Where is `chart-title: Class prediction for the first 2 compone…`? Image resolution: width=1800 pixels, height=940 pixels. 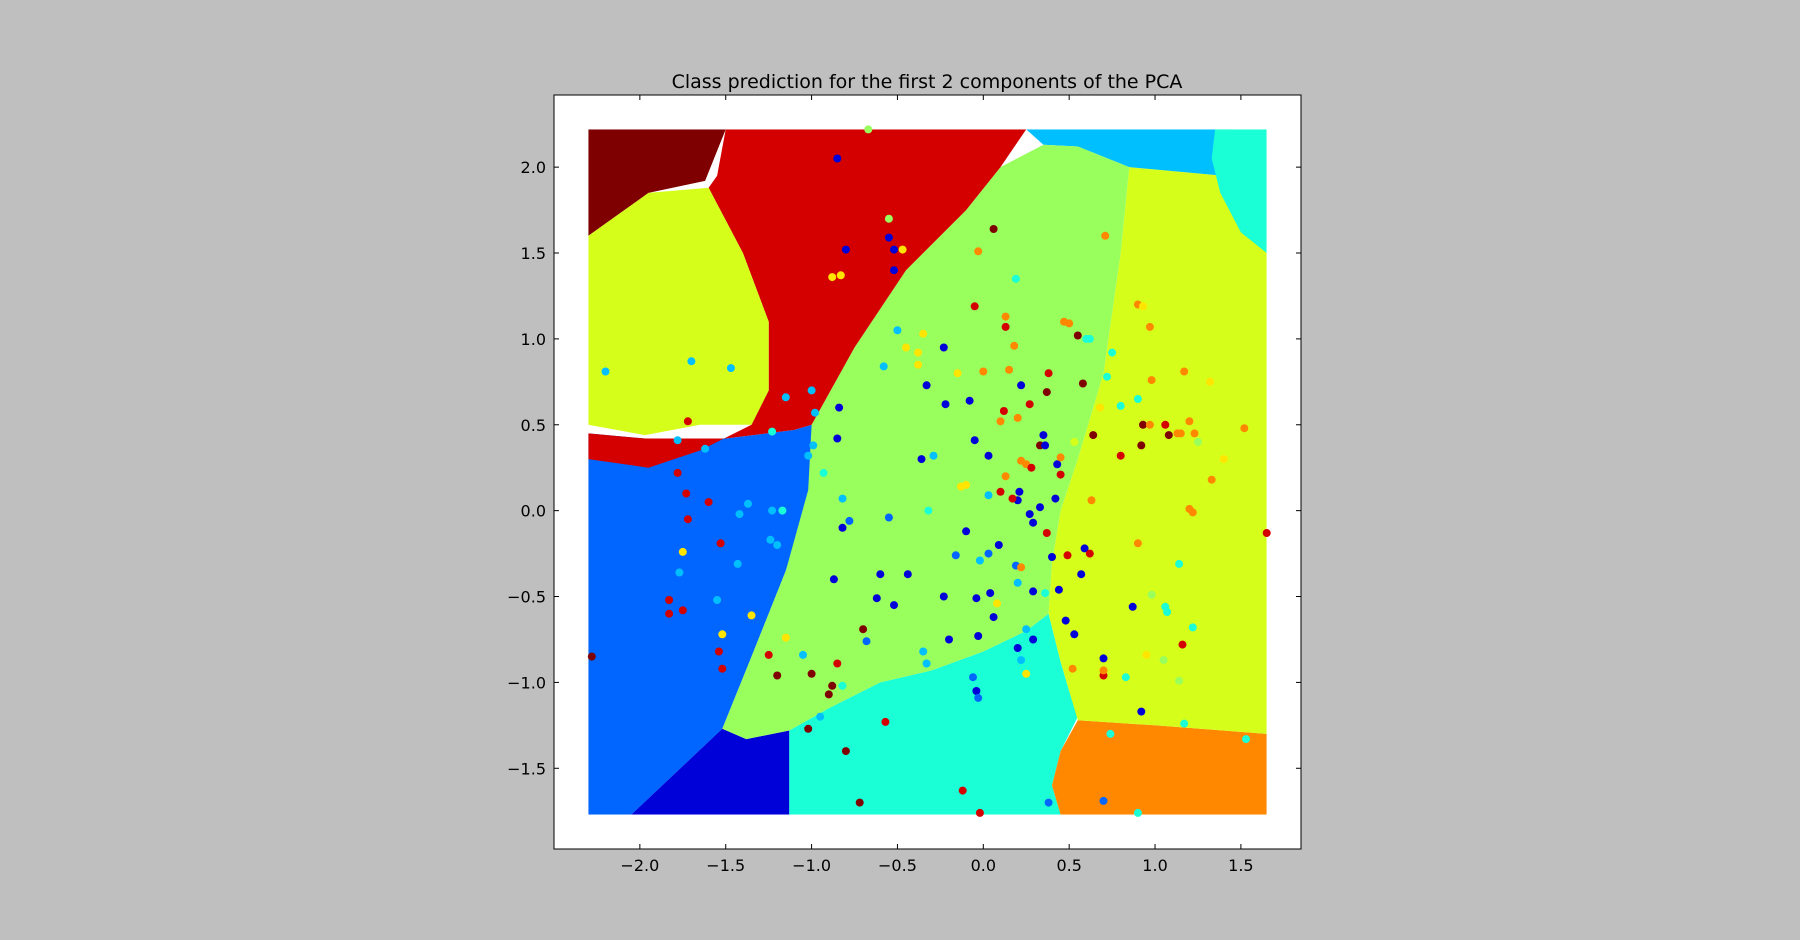 chart-title: Class prediction for the first 2 compone… is located at coordinates (927, 82).